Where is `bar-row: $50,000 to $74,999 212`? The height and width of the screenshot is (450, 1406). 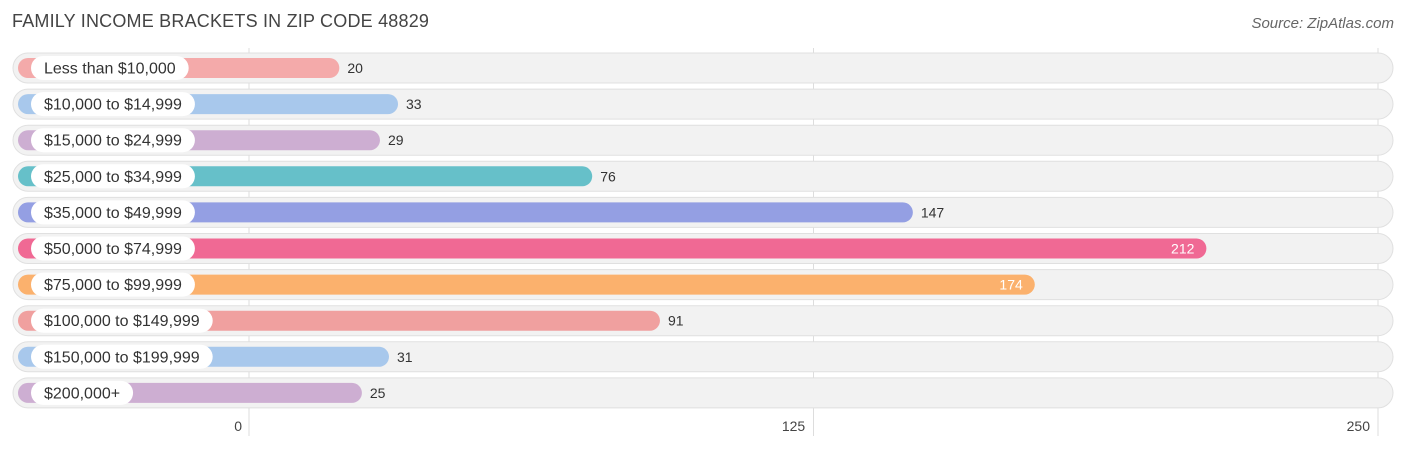
bar-row: $50,000 to $74,999 212 is located at coordinates (703, 248).